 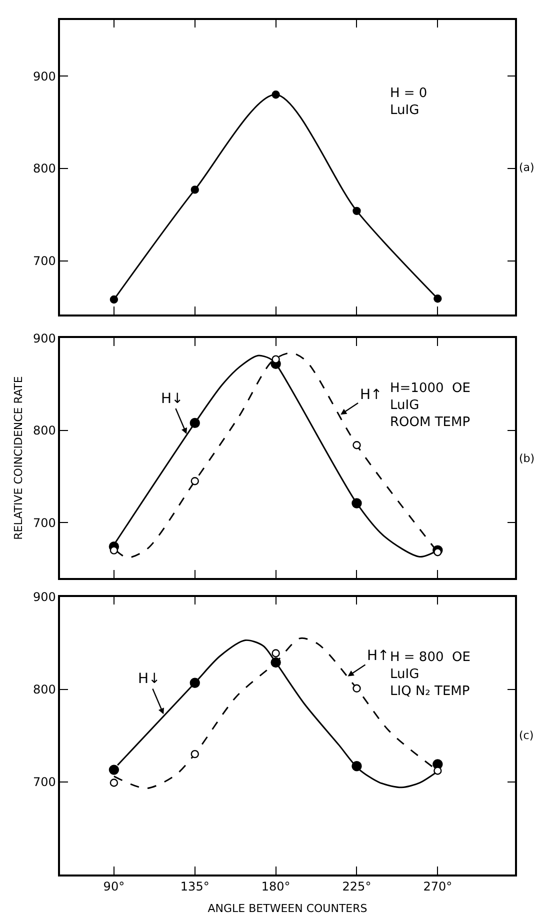 What do you see at coordinates (437, 887) in the screenshot?
I see `x-tick-label: 270°` at bounding box center [437, 887].